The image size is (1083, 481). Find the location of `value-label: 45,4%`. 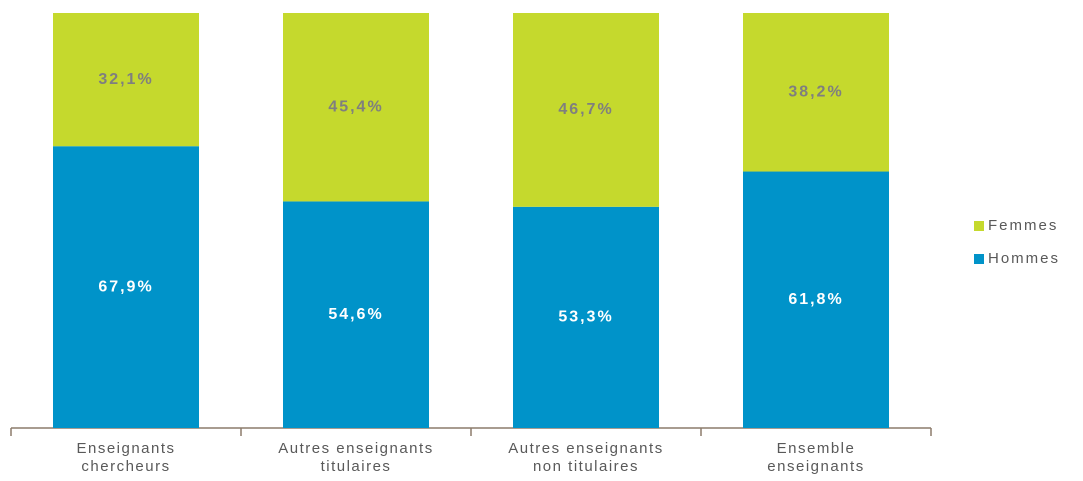

value-label: 45,4% is located at coordinates (355, 106).